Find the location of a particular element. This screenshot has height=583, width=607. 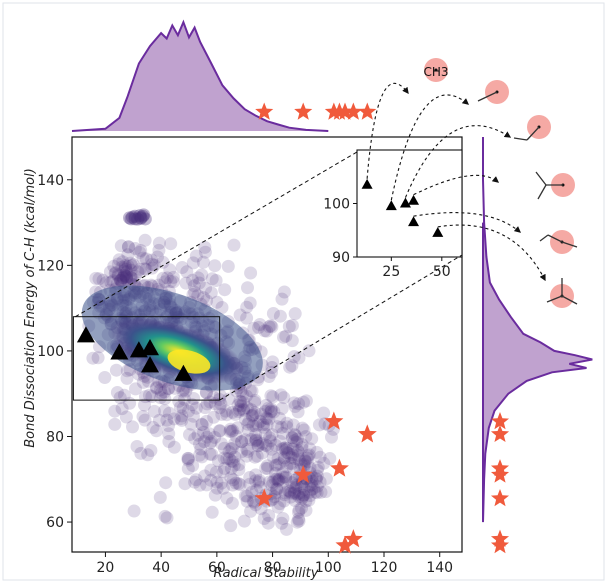

inset-x-tick-label: 25 is located at coordinates (391, 272).